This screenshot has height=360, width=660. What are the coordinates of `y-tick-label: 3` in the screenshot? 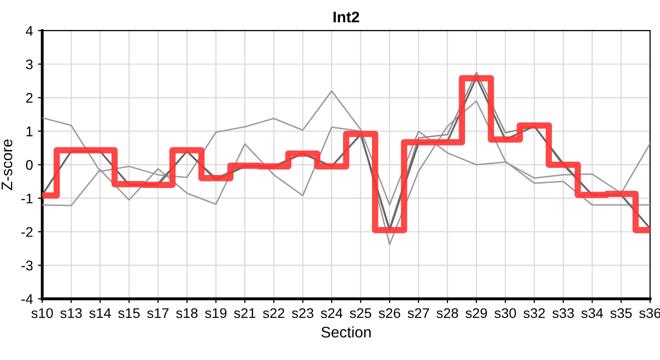 It's located at (29, 64).